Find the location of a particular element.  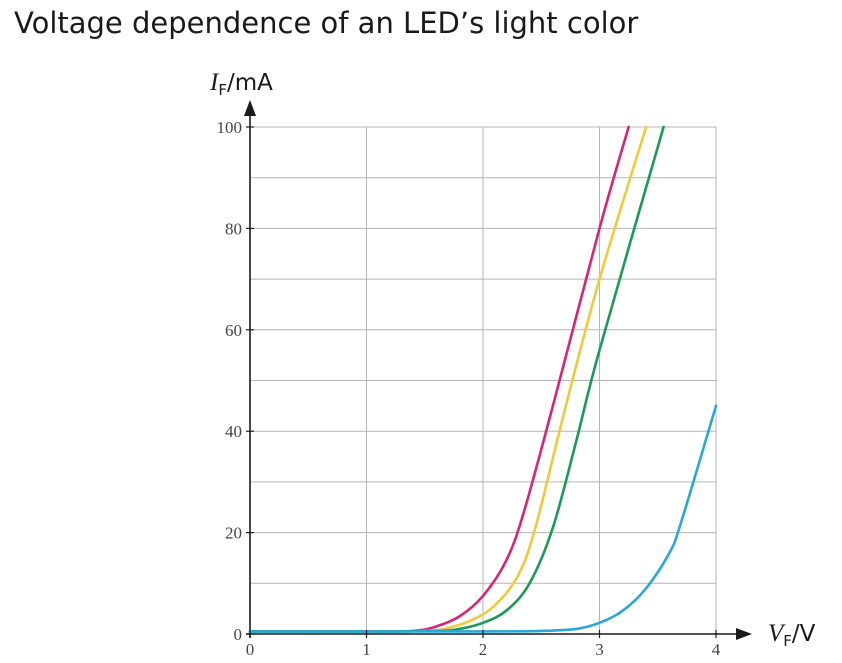

x-tick-label: 0 is located at coordinates (250, 649).